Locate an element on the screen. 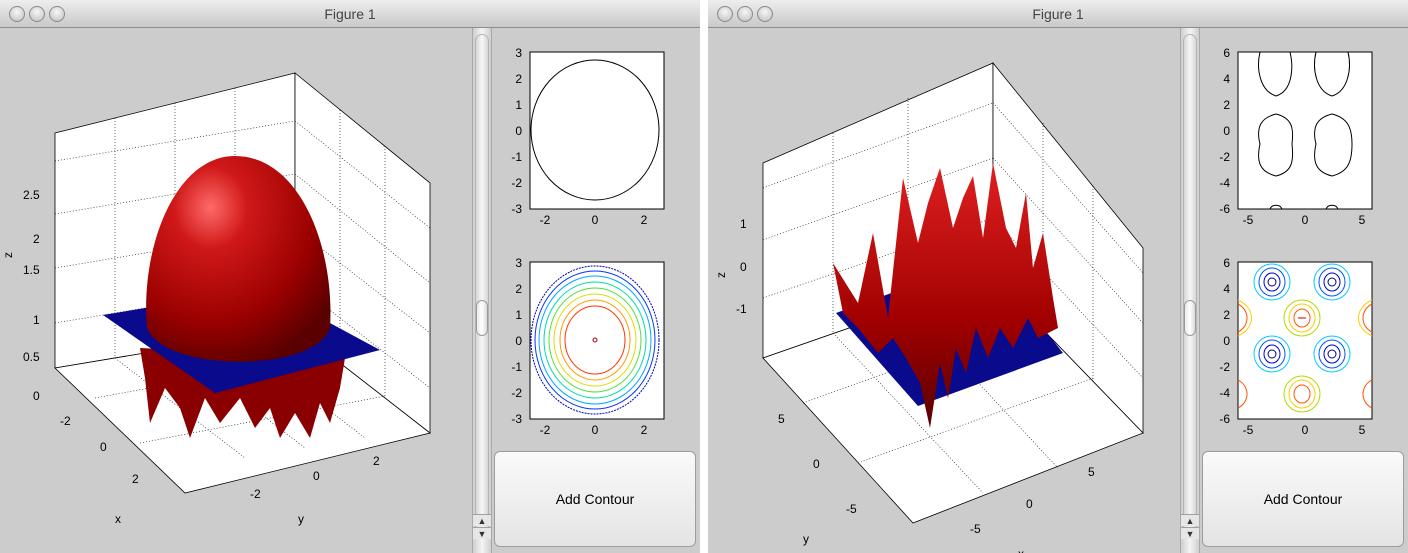 Image resolution: width=1408 pixels, height=553 pixels. contour-plot-bottom: 6 4 2 0 -2 -4 -6 -5 0 5 is located at coordinates (1306, 344).